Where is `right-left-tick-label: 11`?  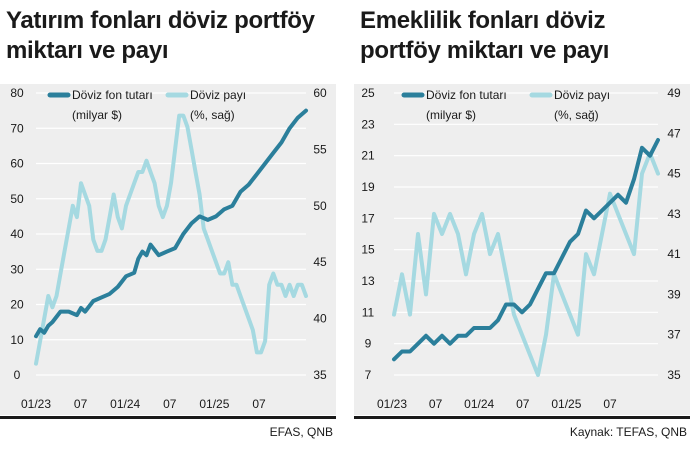 right-left-tick-label: 11 is located at coordinates (368, 312).